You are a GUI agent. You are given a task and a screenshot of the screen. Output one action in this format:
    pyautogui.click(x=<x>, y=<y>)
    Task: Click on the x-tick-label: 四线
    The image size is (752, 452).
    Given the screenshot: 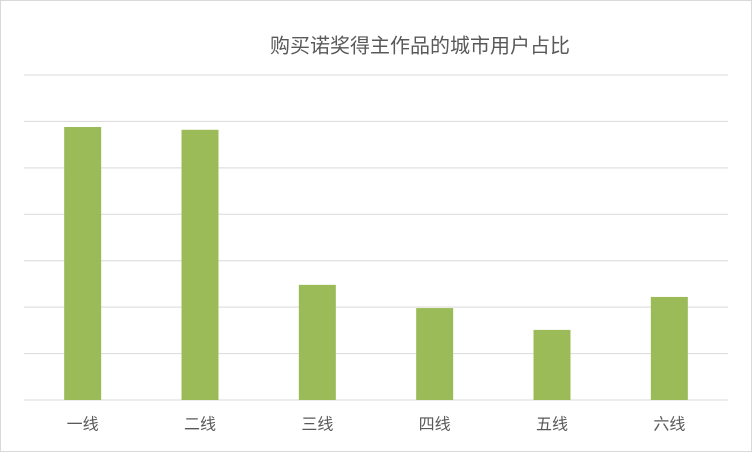 What is the action you would take?
    pyautogui.click(x=435, y=424)
    